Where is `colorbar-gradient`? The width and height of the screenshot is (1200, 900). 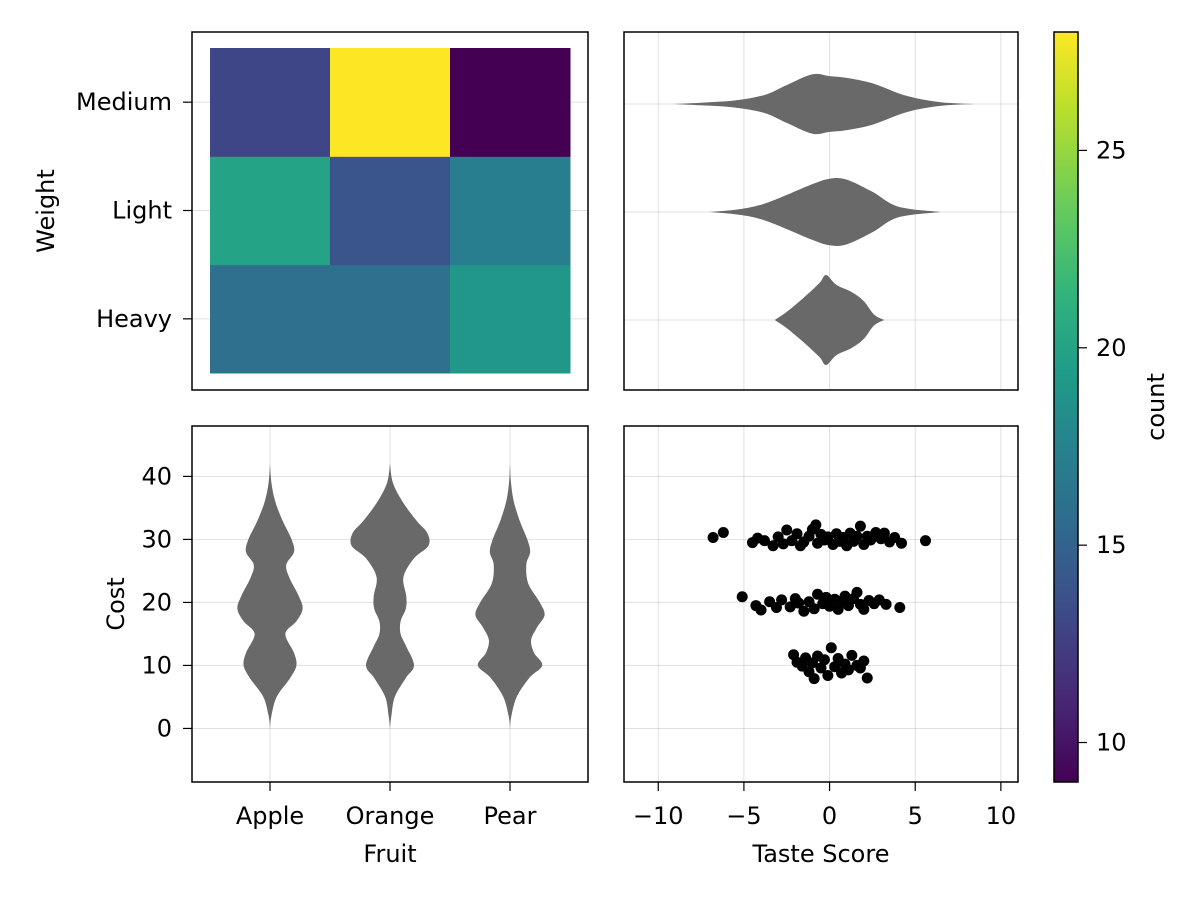
colorbar-gradient is located at coordinates (1066, 407).